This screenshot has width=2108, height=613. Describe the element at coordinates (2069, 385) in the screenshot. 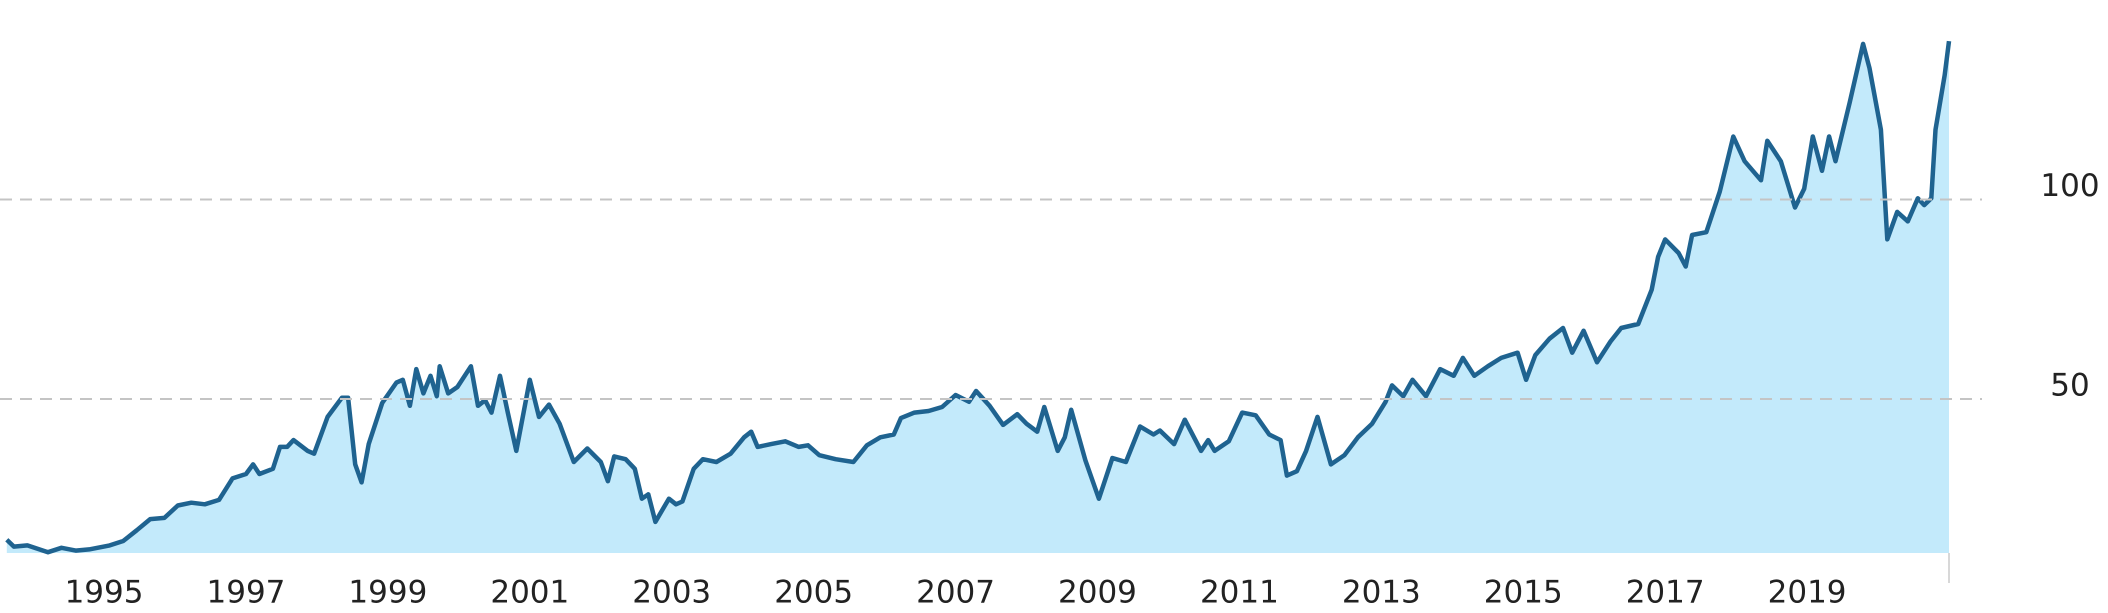

I see `y-tick-label: 50` at that location.